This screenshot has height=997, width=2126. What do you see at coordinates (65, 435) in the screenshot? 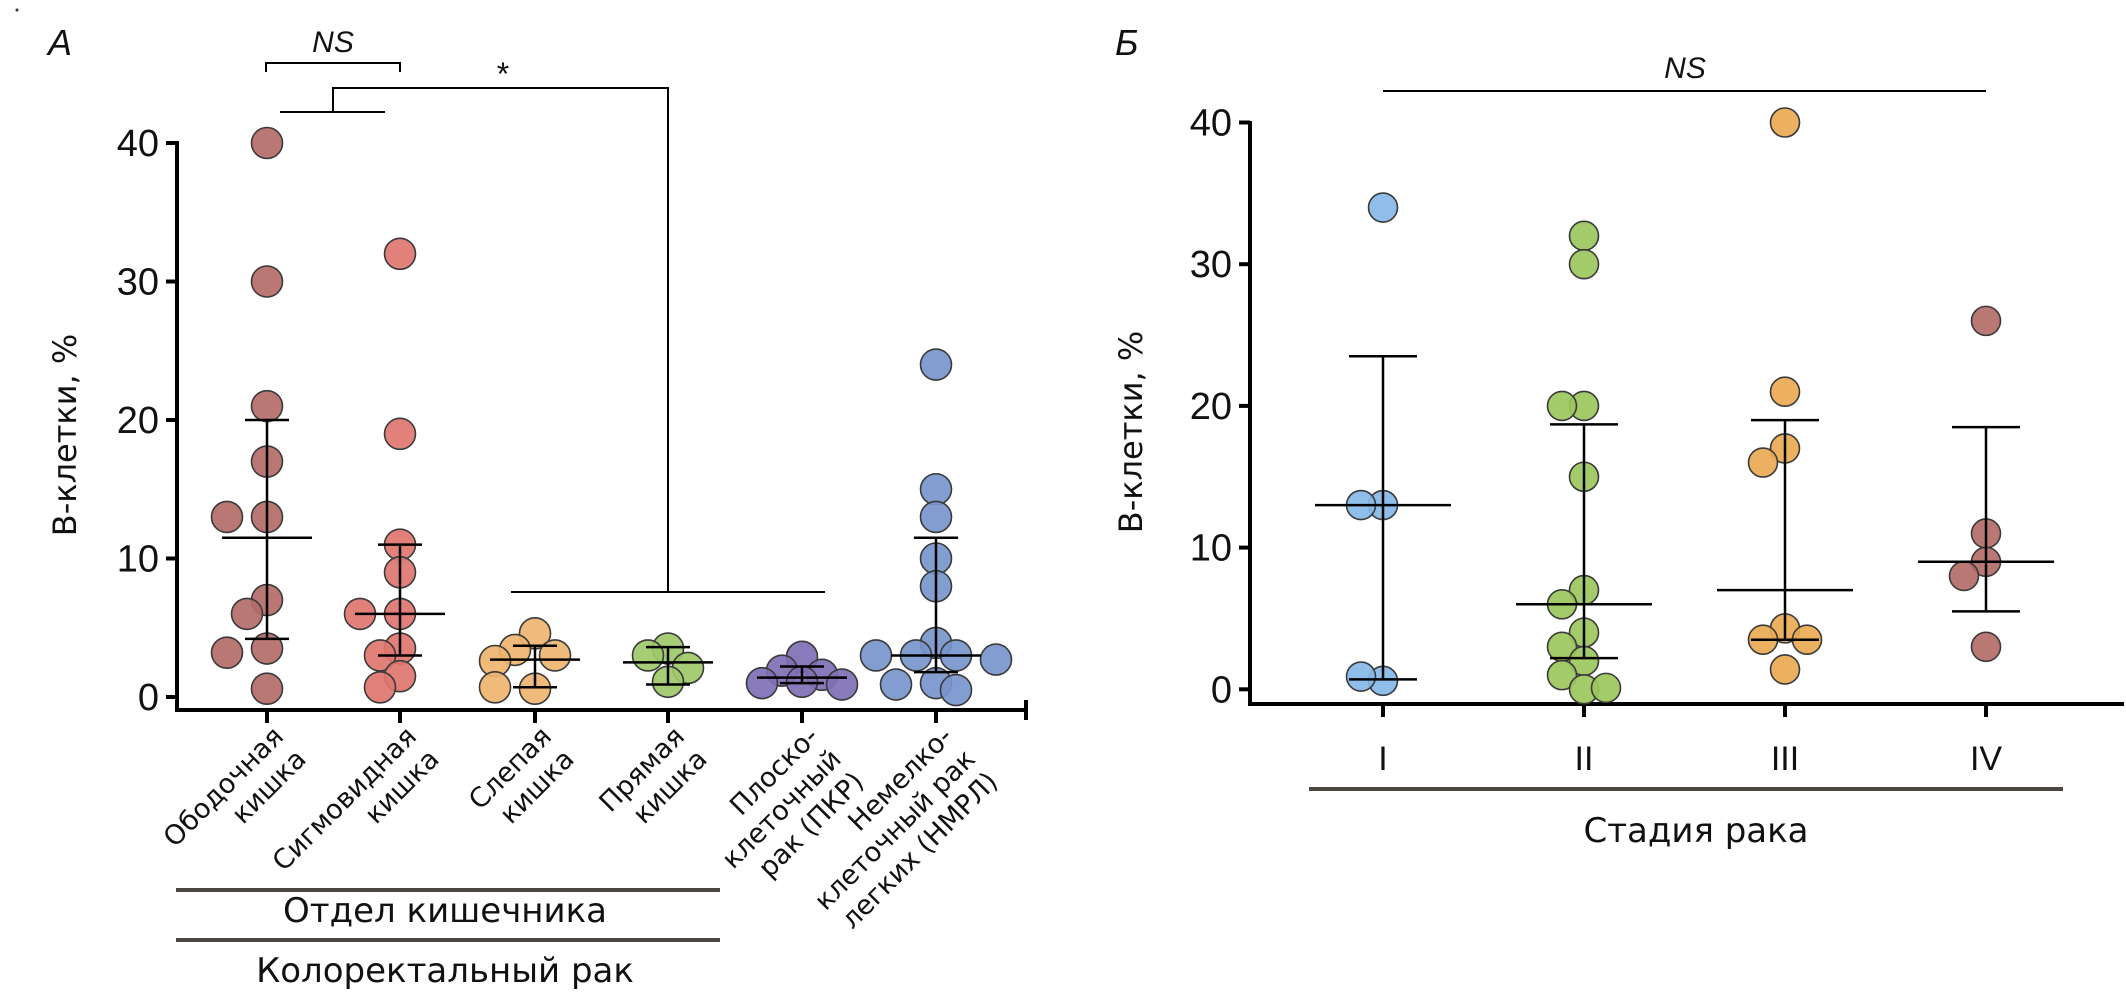
I see `panel-a-y-axis-title: B-клетки, %` at bounding box center [65, 435].